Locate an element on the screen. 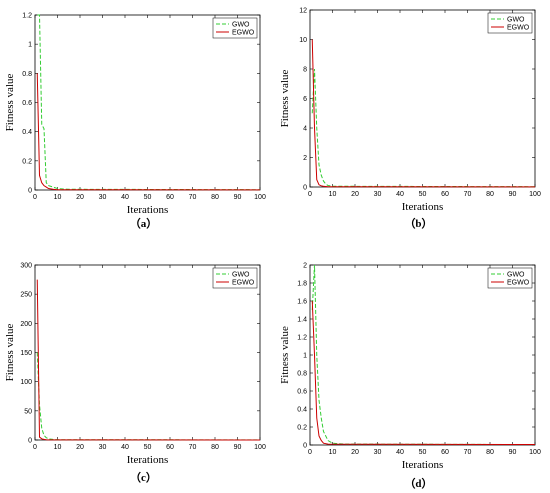 The width and height of the screenshot is (550, 493). y-tick-label: 150 is located at coordinates (26, 353).